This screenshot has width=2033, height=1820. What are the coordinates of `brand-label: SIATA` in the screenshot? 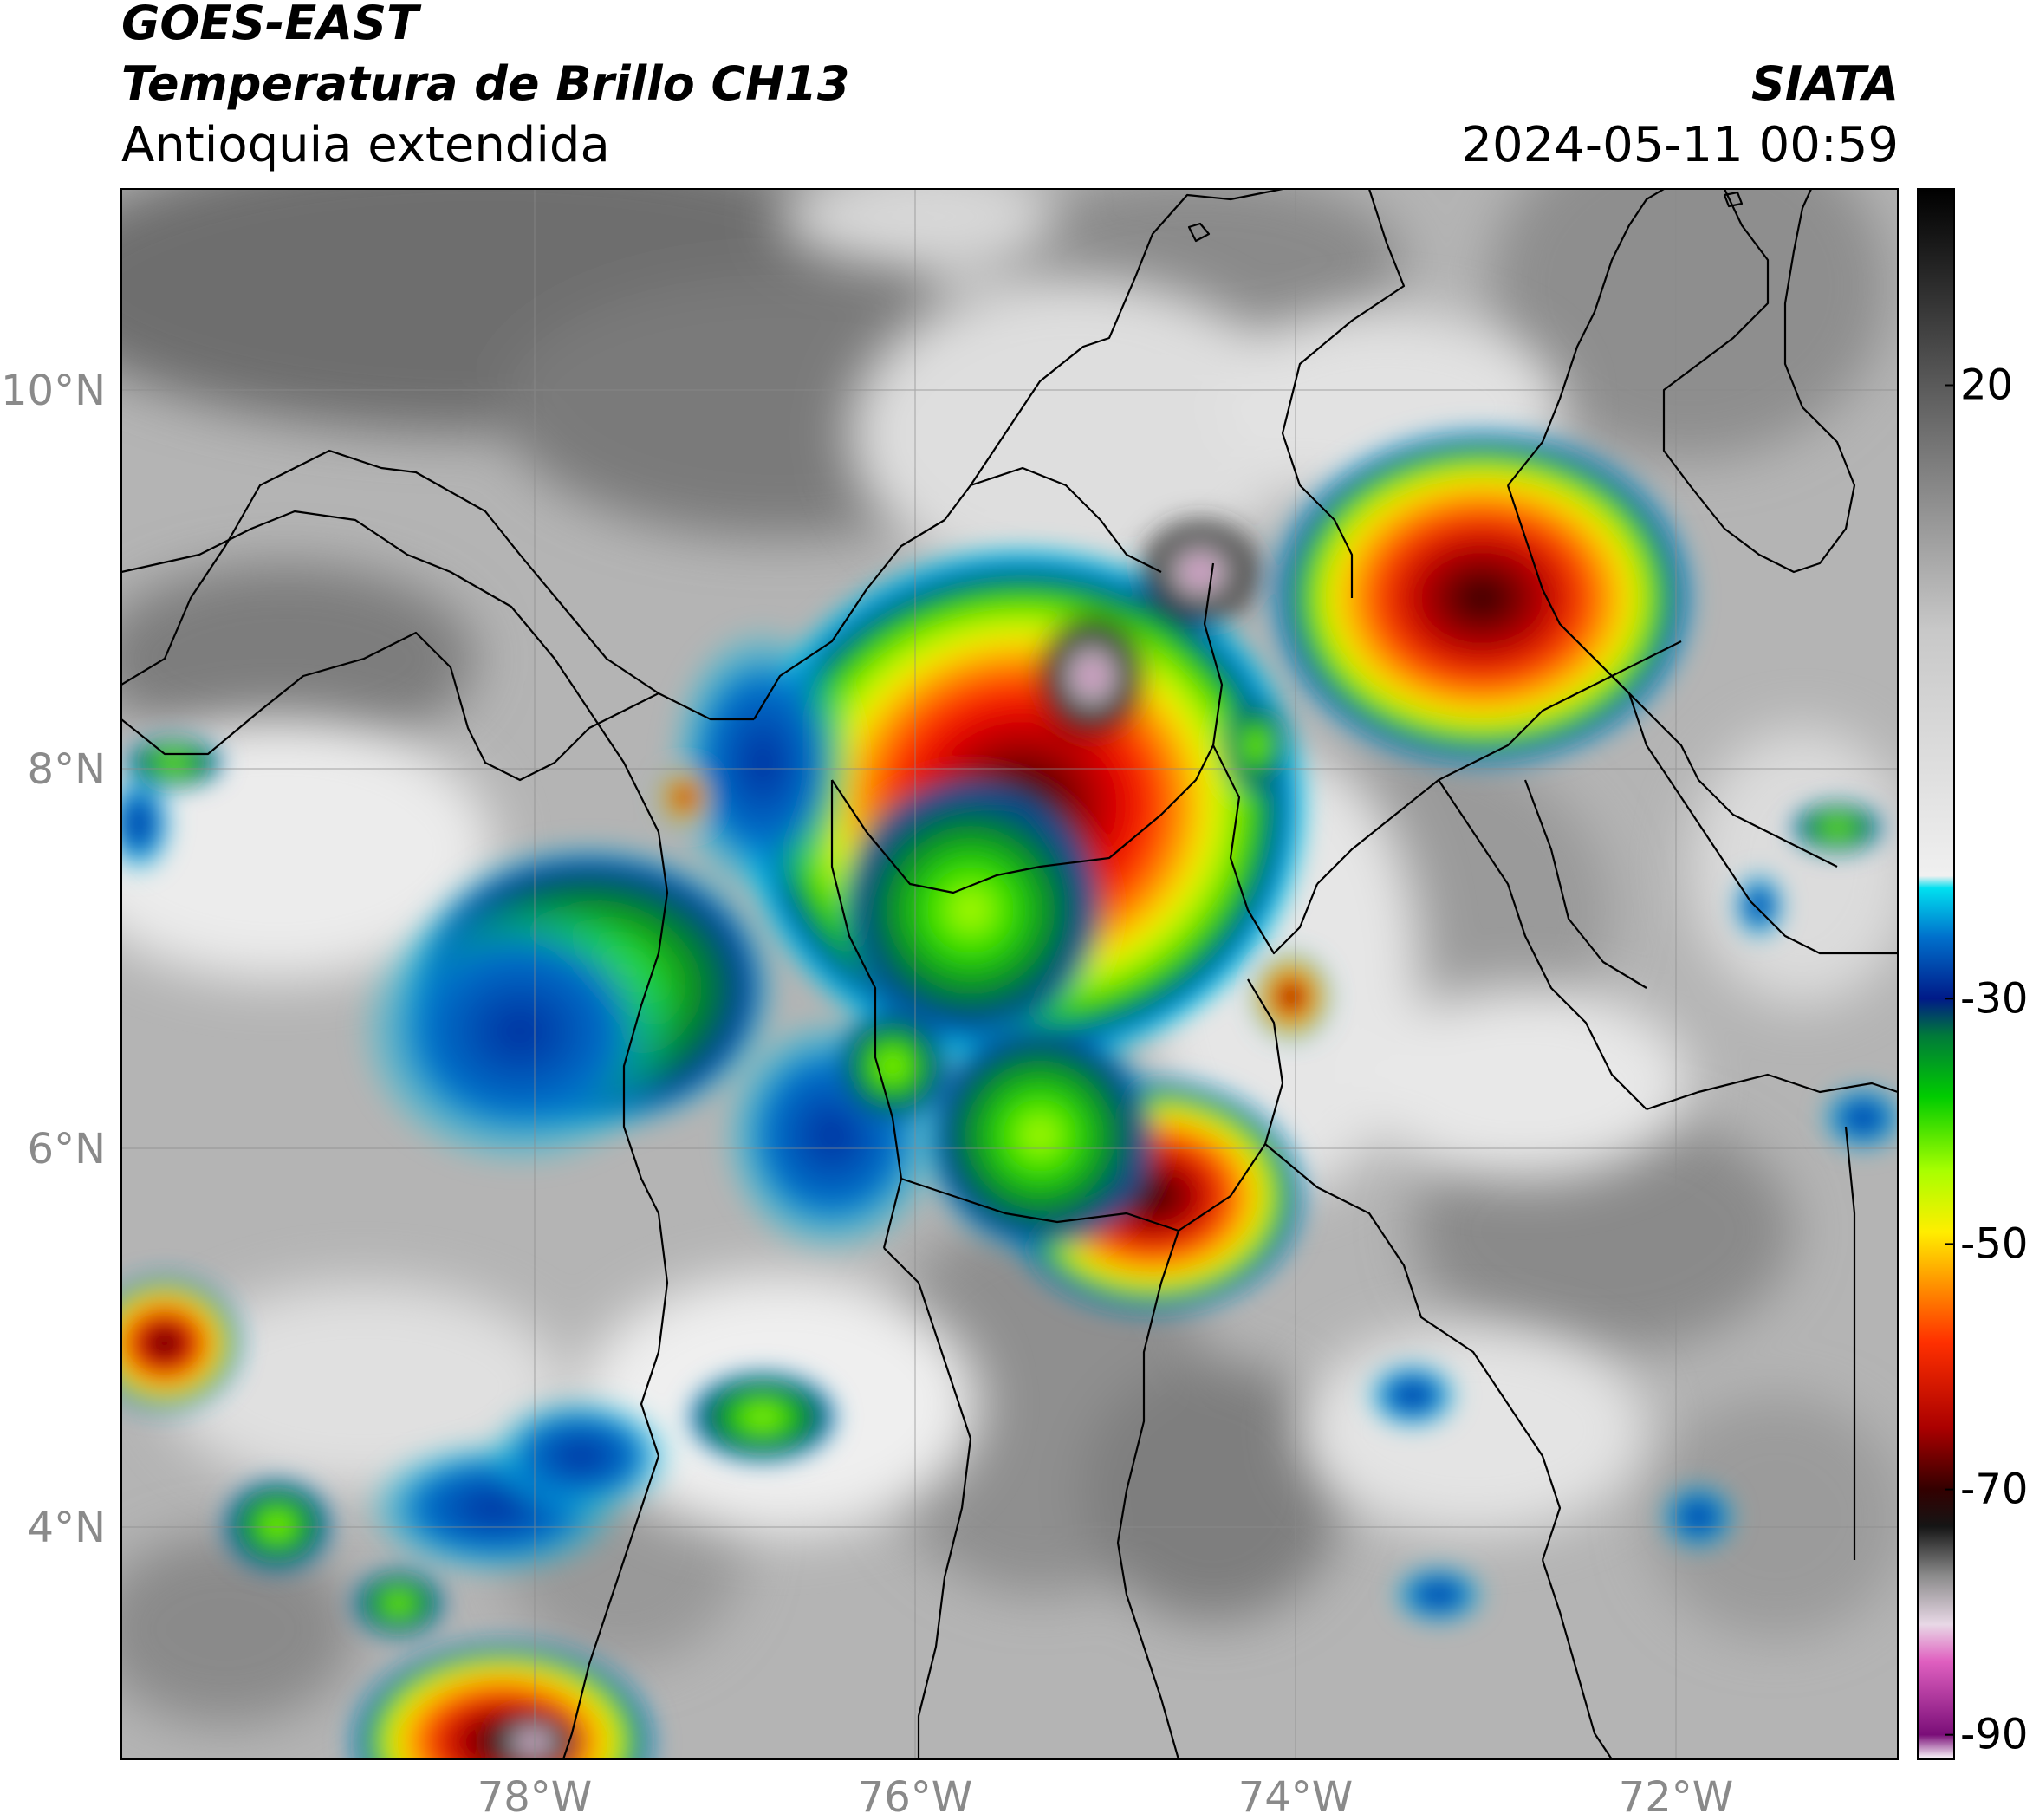 It's located at (1824, 83).